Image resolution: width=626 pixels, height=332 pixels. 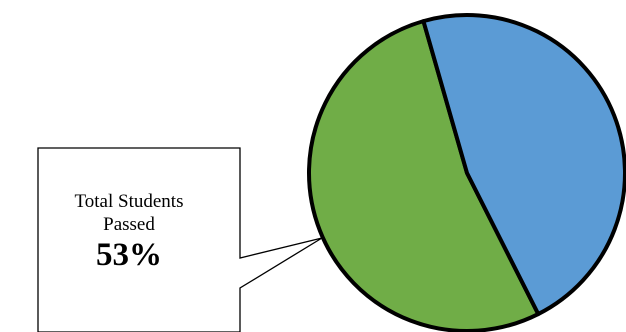 I want to click on callout-percent: 53%, so click(x=129, y=255).